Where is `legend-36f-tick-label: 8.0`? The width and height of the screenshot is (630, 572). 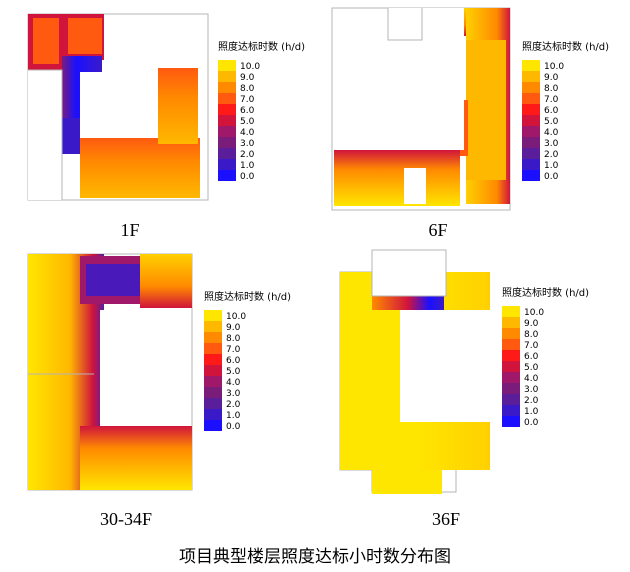
legend-36f-tick-label: 8.0 is located at coordinates (531, 335).